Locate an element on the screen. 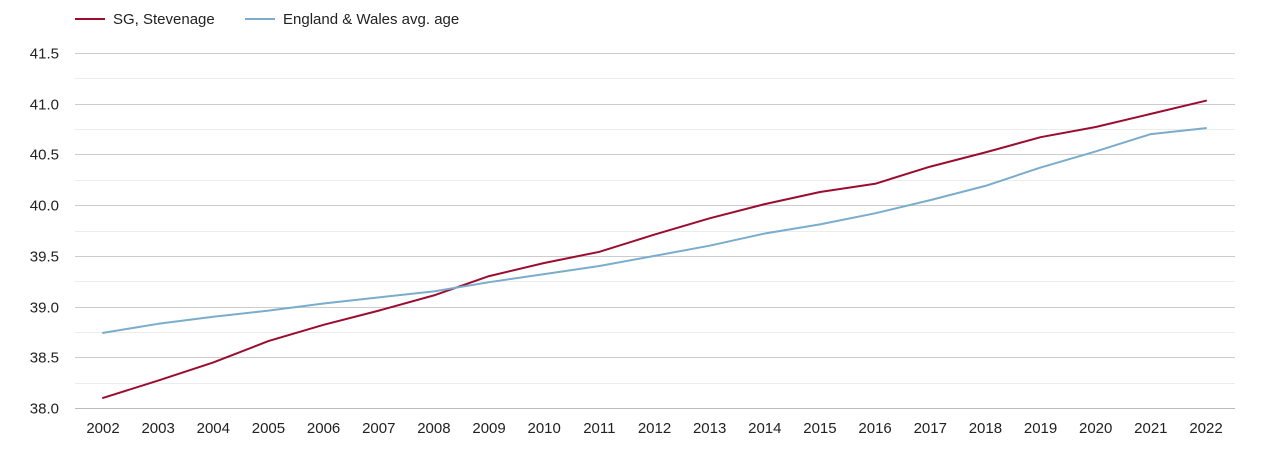 This screenshot has height=450, width=1270. x-tick-label: 2004 is located at coordinates (213, 428).